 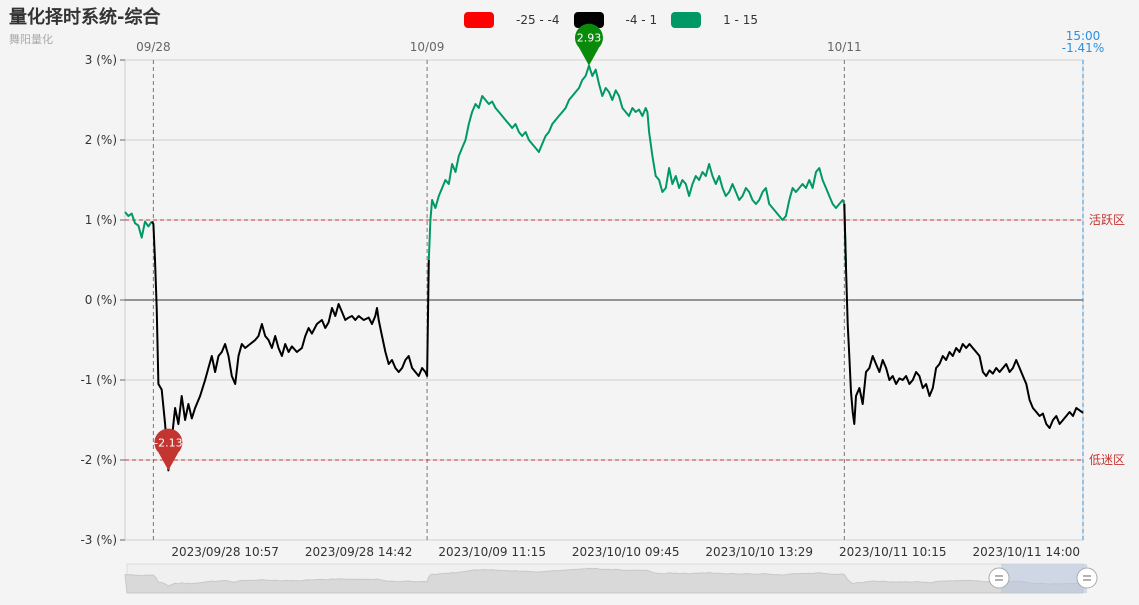 What do you see at coordinates (98, 380) in the screenshot?
I see `y-tick-label: -1 (%)` at bounding box center [98, 380].